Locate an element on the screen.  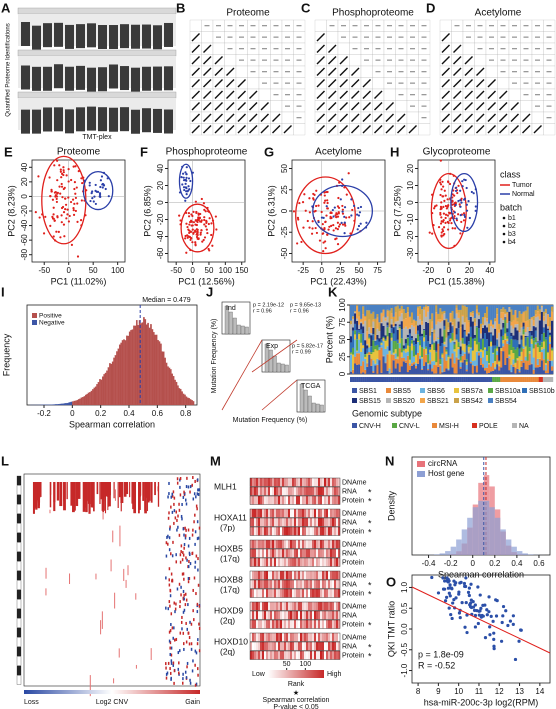
colorbar-tick: 50 is located at coordinates (287, 664).